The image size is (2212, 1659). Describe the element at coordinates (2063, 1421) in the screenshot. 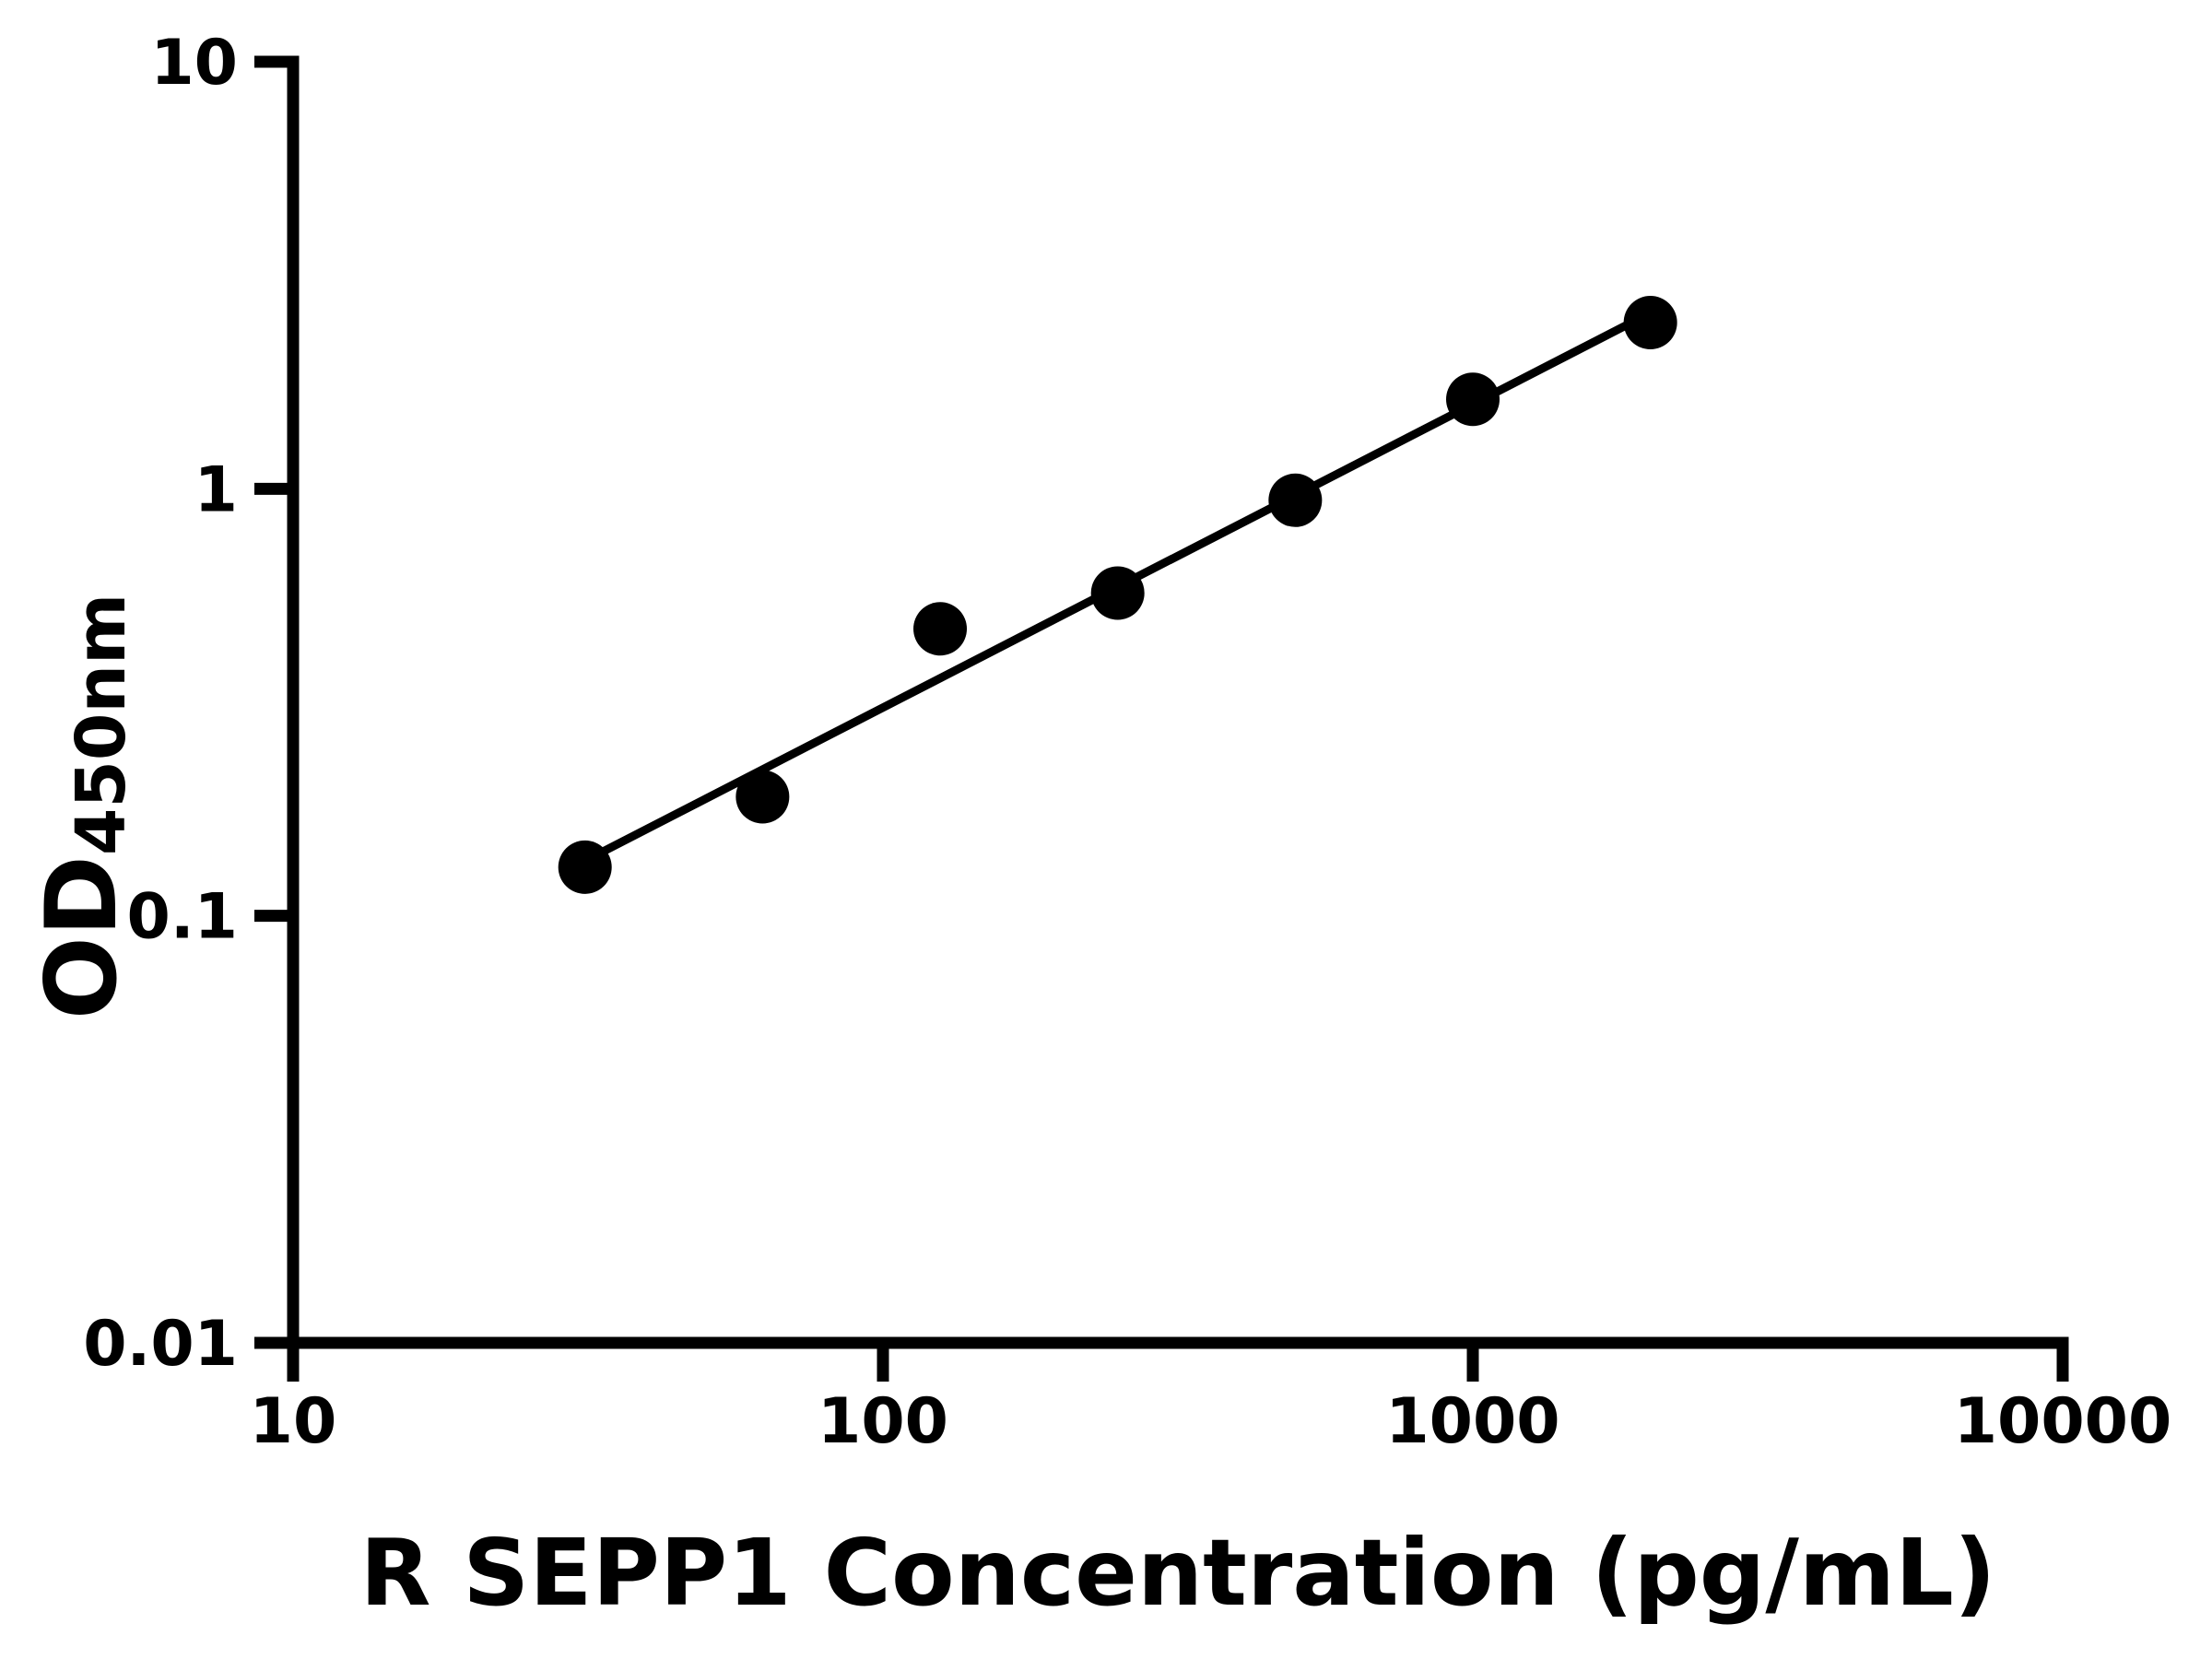

I see `x-tick-label: 10000` at that location.